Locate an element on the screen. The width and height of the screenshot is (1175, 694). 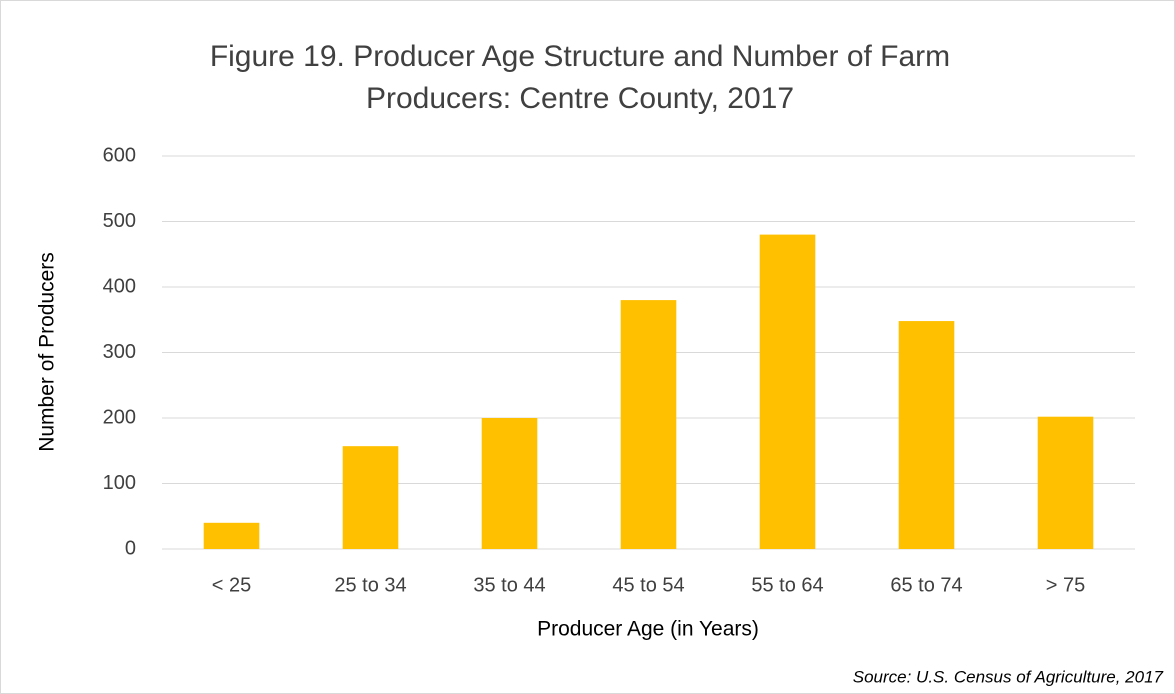
y-axis-label: Number of Producers is located at coordinates (47, 352).